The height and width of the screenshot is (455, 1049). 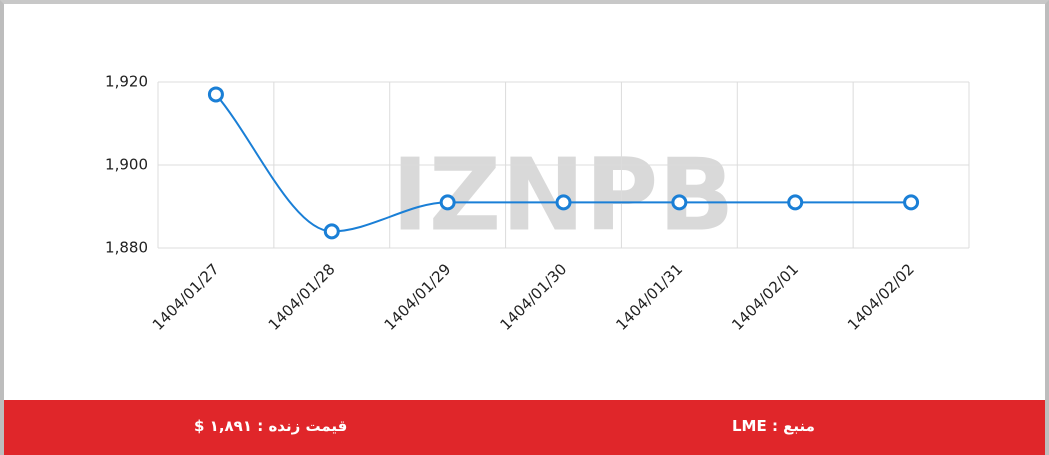 What do you see at coordinates (302, 297) in the screenshot?
I see `x-tick-label: 1404/01/28` at bounding box center [302, 297].